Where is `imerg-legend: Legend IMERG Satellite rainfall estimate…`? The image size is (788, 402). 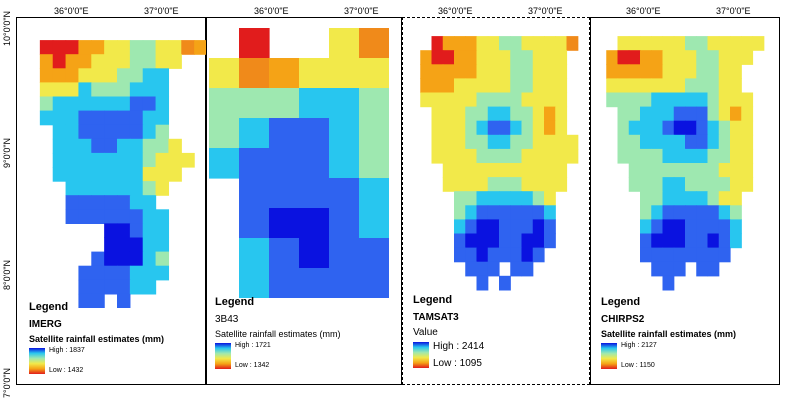 imerg-legend: Legend IMERG Satellite rainfall estimate… is located at coordinates (96, 337).